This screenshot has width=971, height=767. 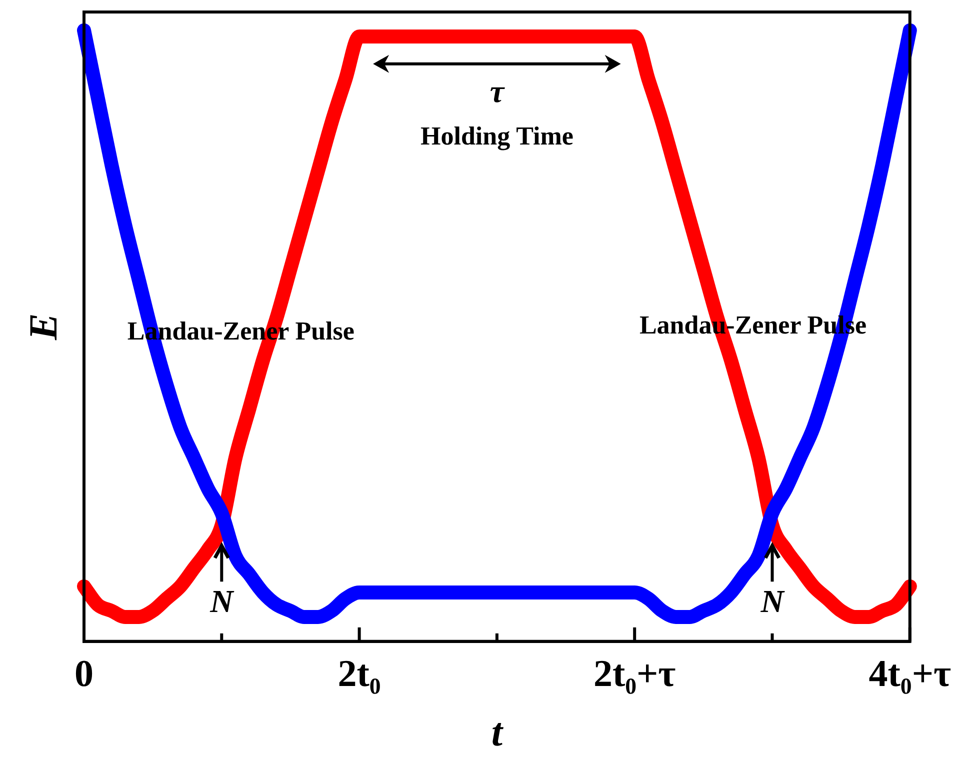 I want to click on x-tick-label: 4t₀+τ, so click(x=910, y=674).